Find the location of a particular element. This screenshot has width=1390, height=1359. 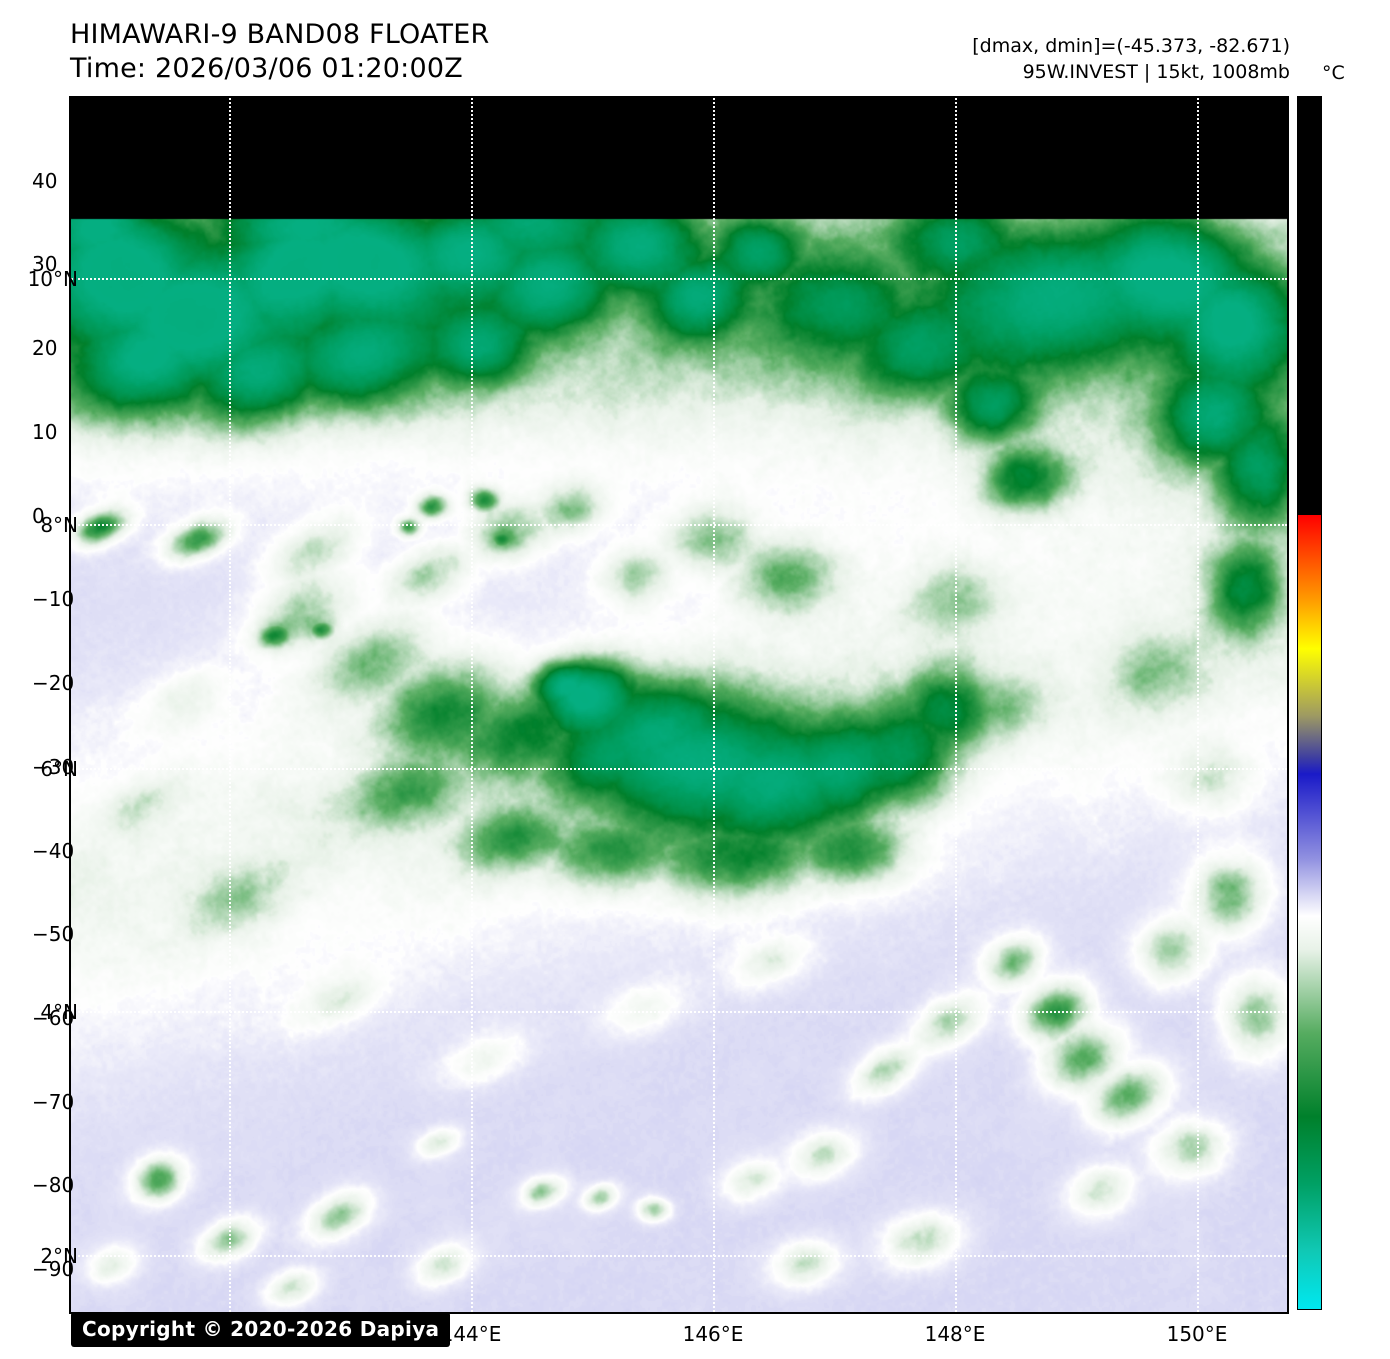

colorbar-gradient is located at coordinates (1309, 703).